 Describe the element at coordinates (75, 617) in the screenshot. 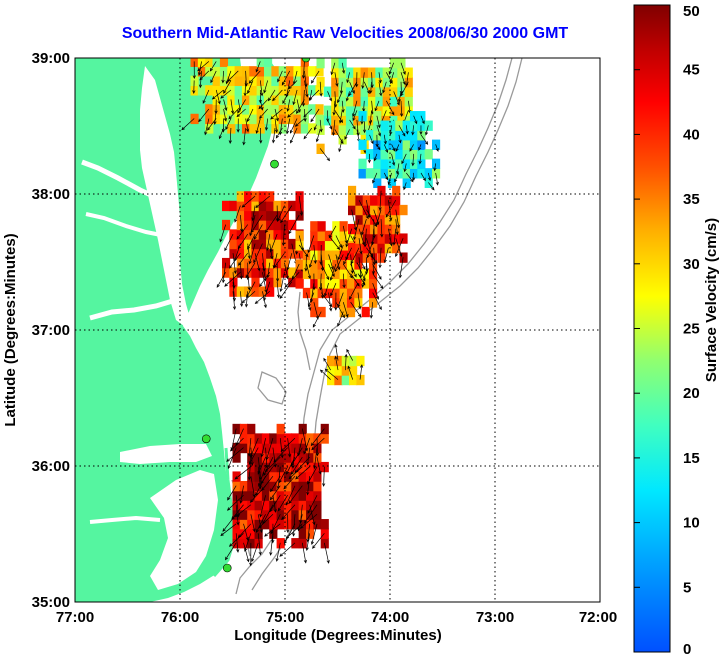

I see `x-tick-label: 77:00` at that location.